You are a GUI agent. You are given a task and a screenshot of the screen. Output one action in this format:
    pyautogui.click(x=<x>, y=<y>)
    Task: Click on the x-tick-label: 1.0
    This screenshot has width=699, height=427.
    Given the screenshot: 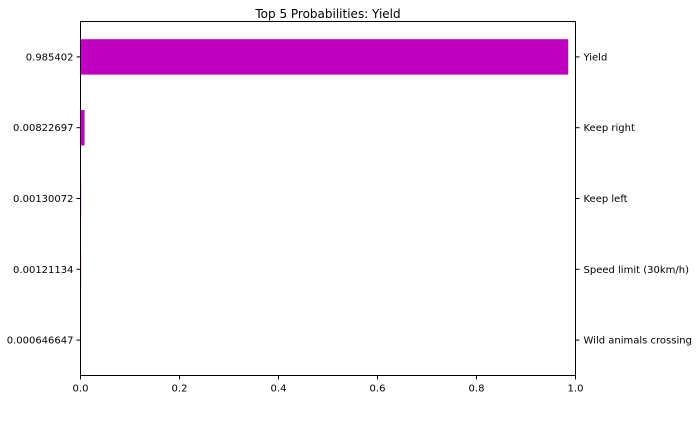 What is the action you would take?
    pyautogui.click(x=576, y=389)
    